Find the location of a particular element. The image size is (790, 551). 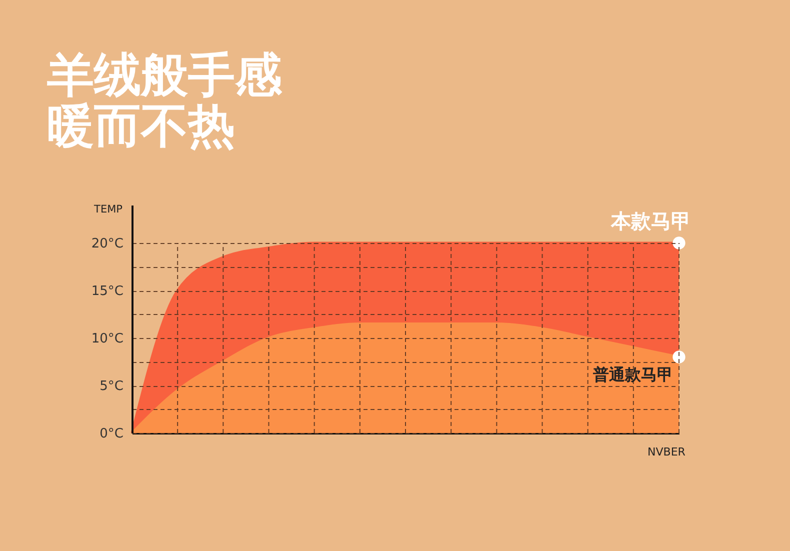

x-axis-title: NVBER is located at coordinates (667, 452).